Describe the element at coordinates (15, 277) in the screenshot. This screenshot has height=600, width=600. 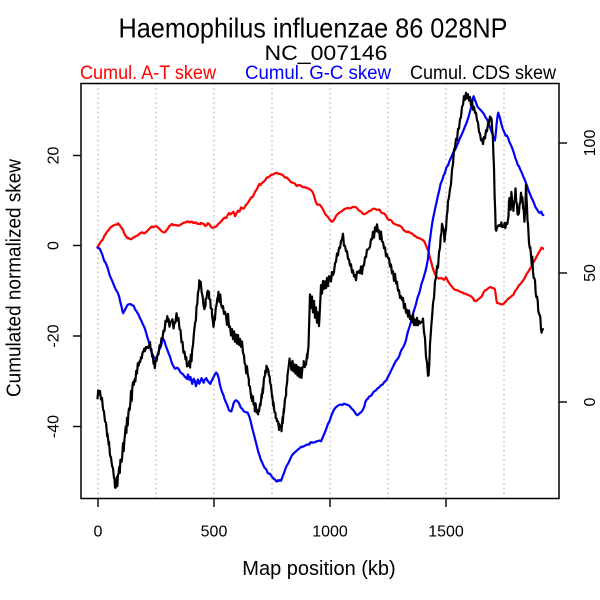
I see `svg-text: Cumulated normalized skew` at that location.